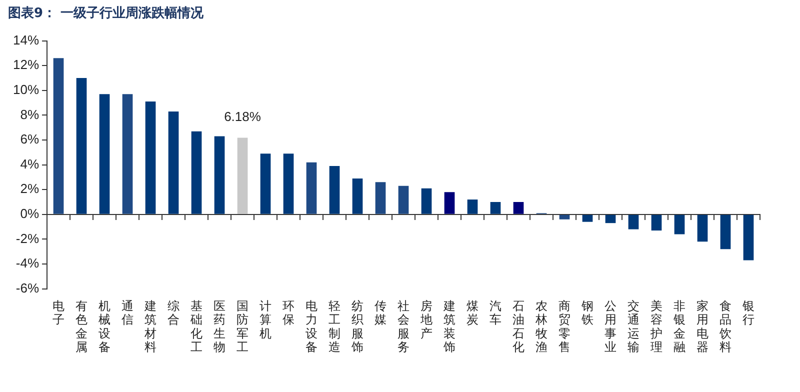  What do you see at coordinates (26, 40) in the screenshot?
I see `y-tick-label: 14%` at bounding box center [26, 40].